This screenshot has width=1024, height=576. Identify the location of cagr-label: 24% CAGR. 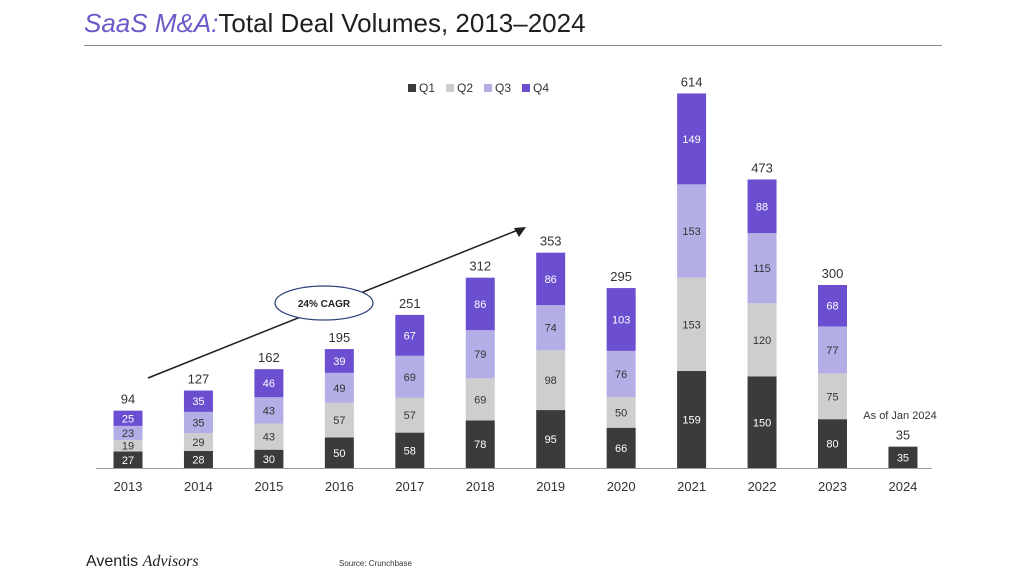
(324, 304).